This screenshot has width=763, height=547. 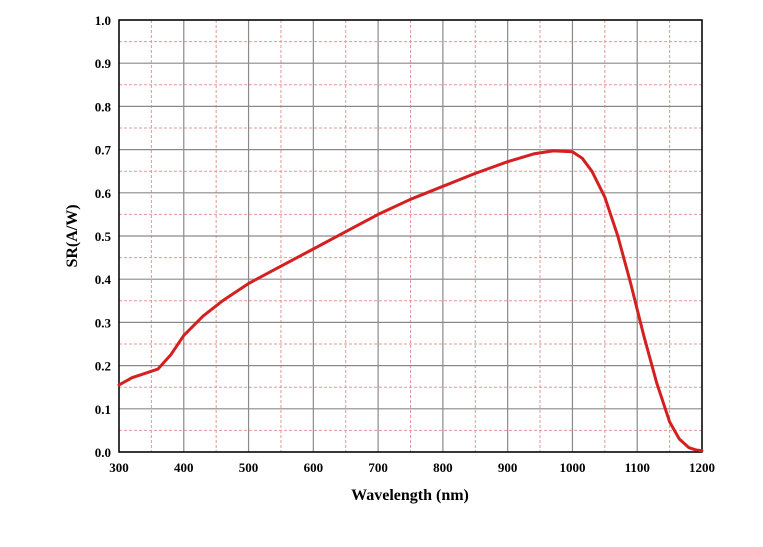 I want to click on y-tick-label: 0.2, so click(x=103, y=366).